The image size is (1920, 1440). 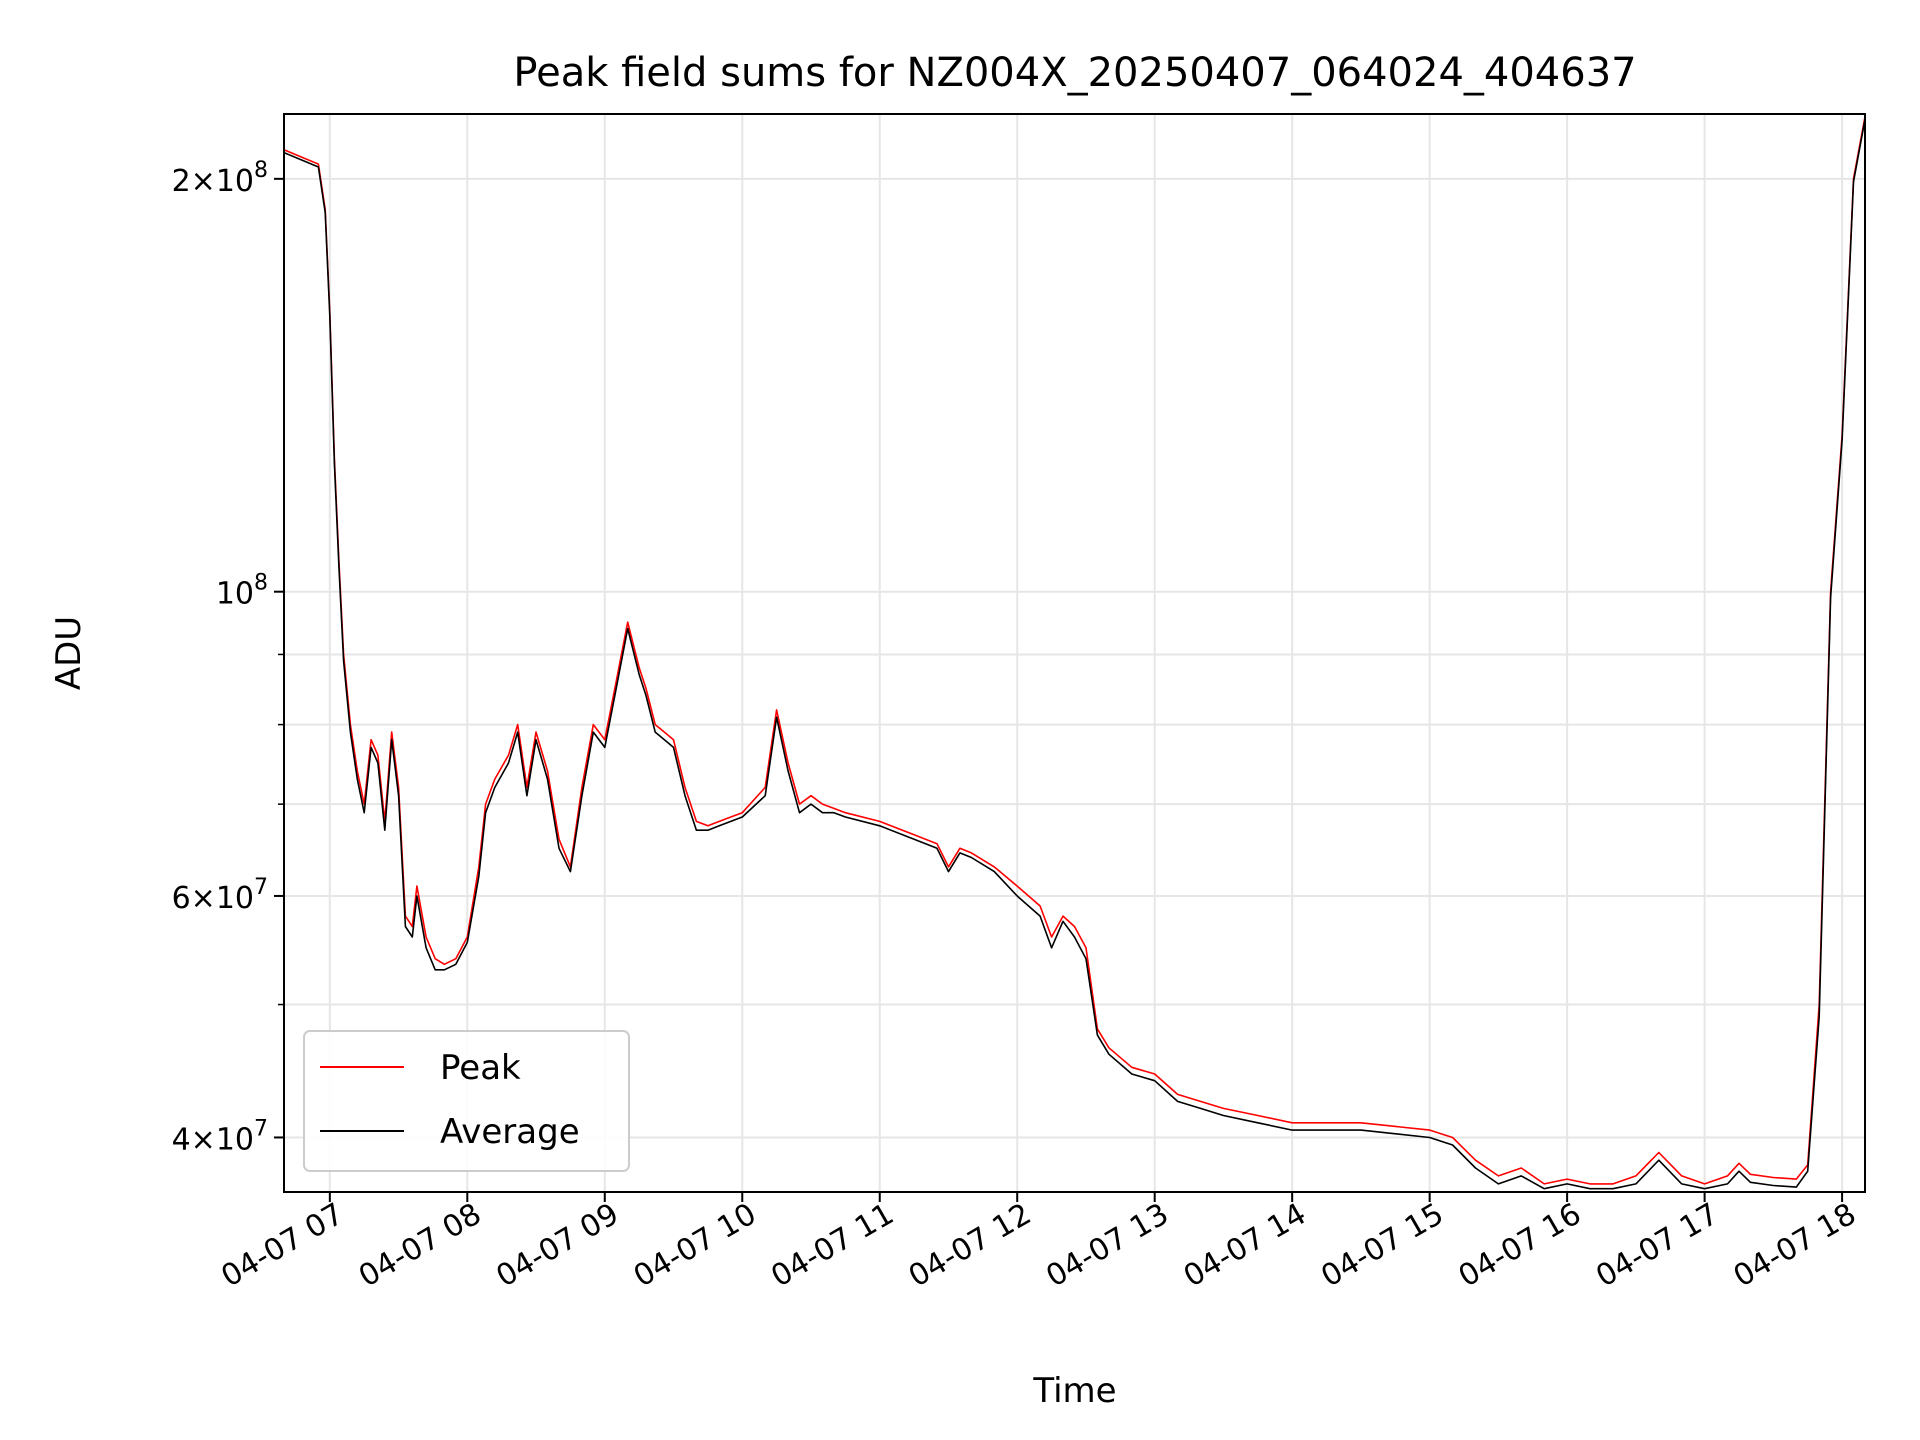 I want to click on y-axis: 4×107 6×107 108 2×108, so click(x=228, y=657).